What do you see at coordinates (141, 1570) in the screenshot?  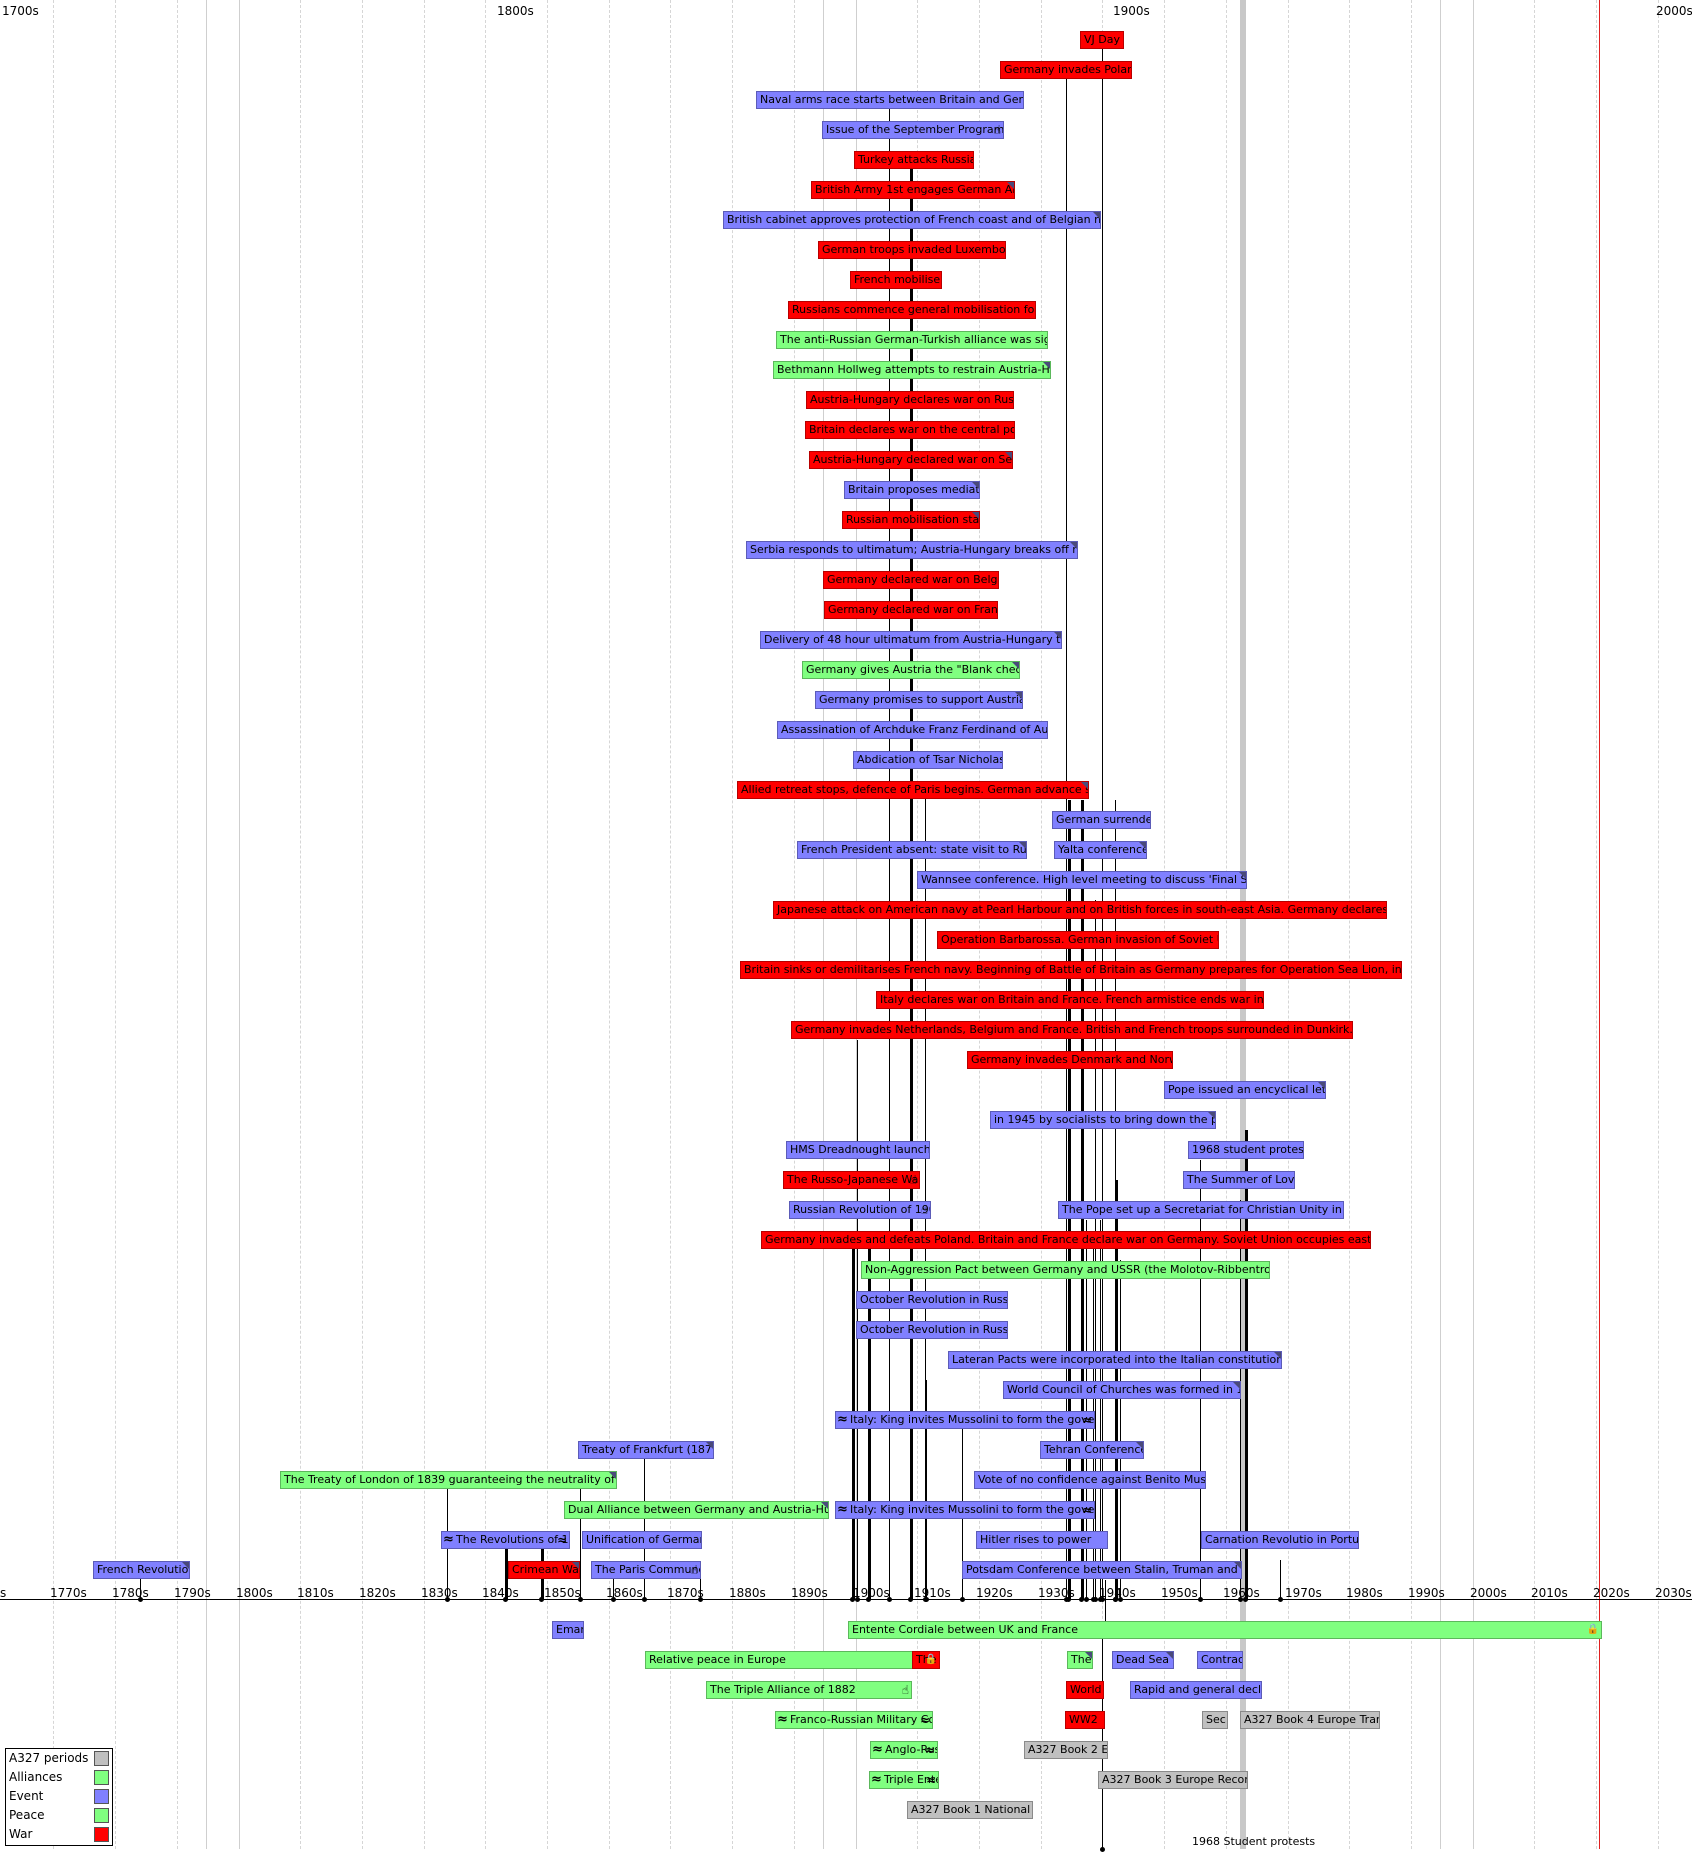 I see `event-bar: French Revolution` at bounding box center [141, 1570].